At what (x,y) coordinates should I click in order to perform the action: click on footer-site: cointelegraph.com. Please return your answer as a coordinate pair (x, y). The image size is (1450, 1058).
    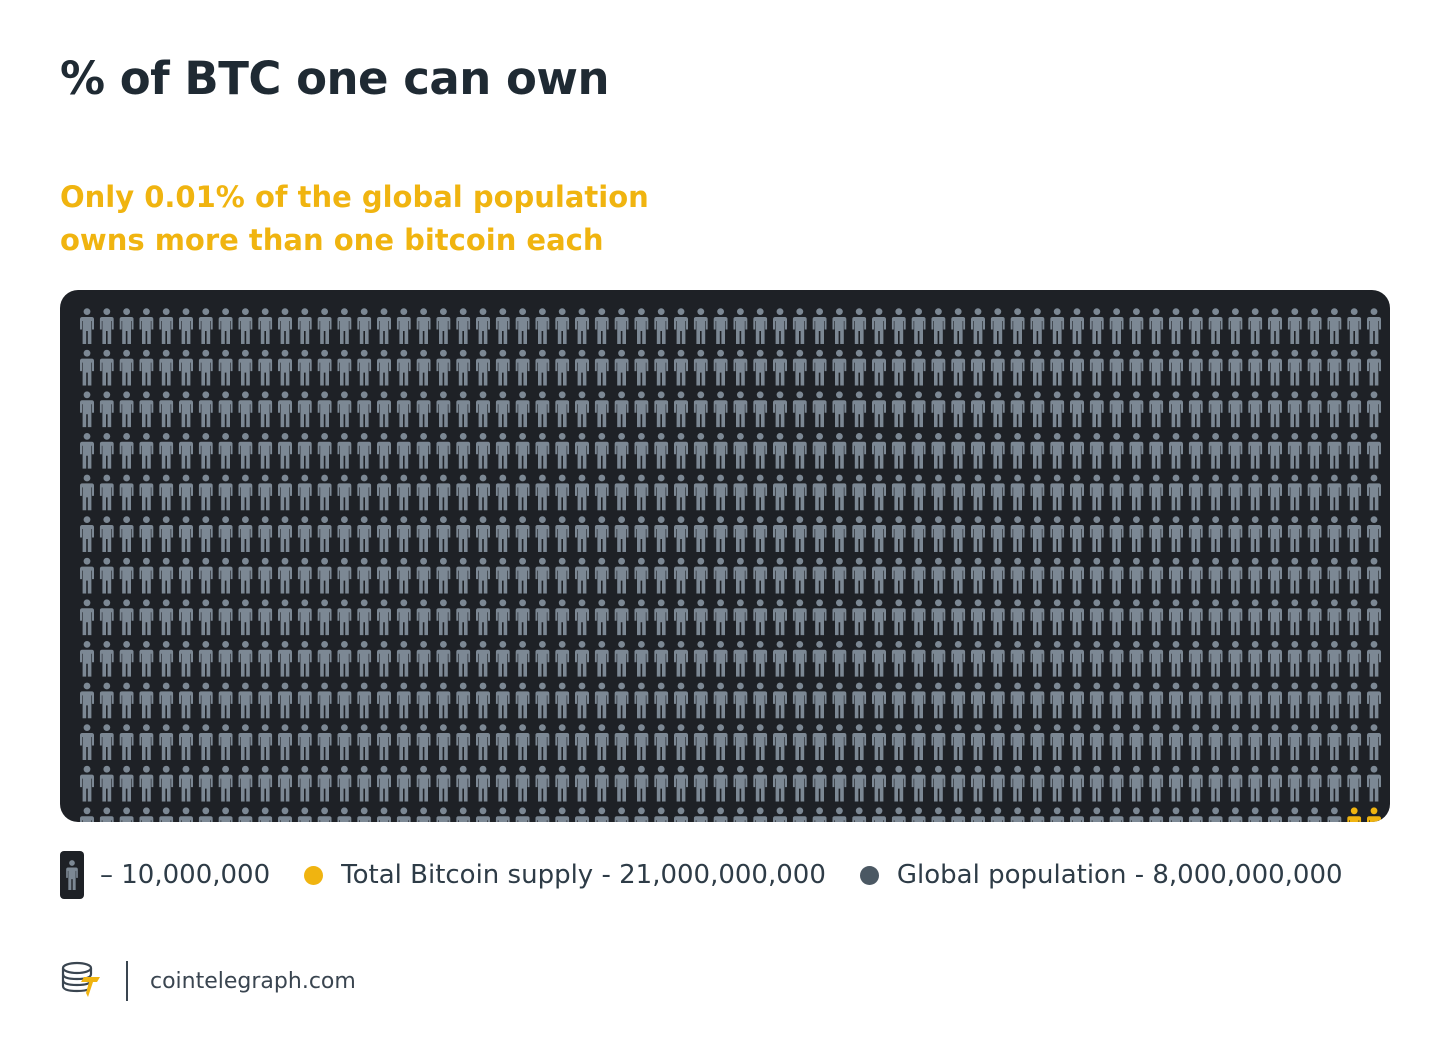
    Looking at the image, I should click on (253, 981).